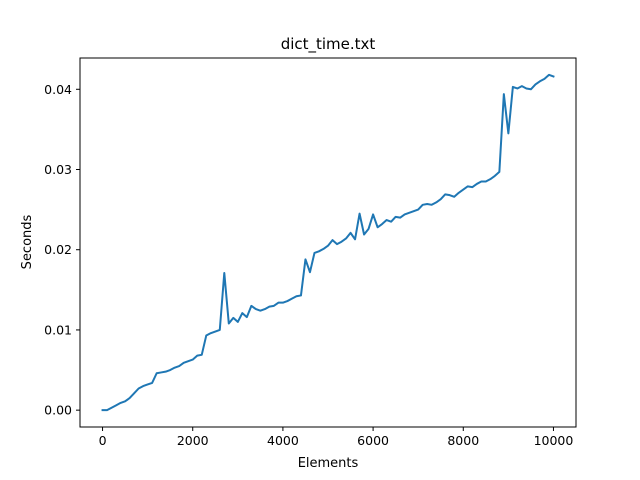 This screenshot has width=640, height=480. Describe the element at coordinates (103, 440) in the screenshot. I see `x-tick-label: 0` at that location.